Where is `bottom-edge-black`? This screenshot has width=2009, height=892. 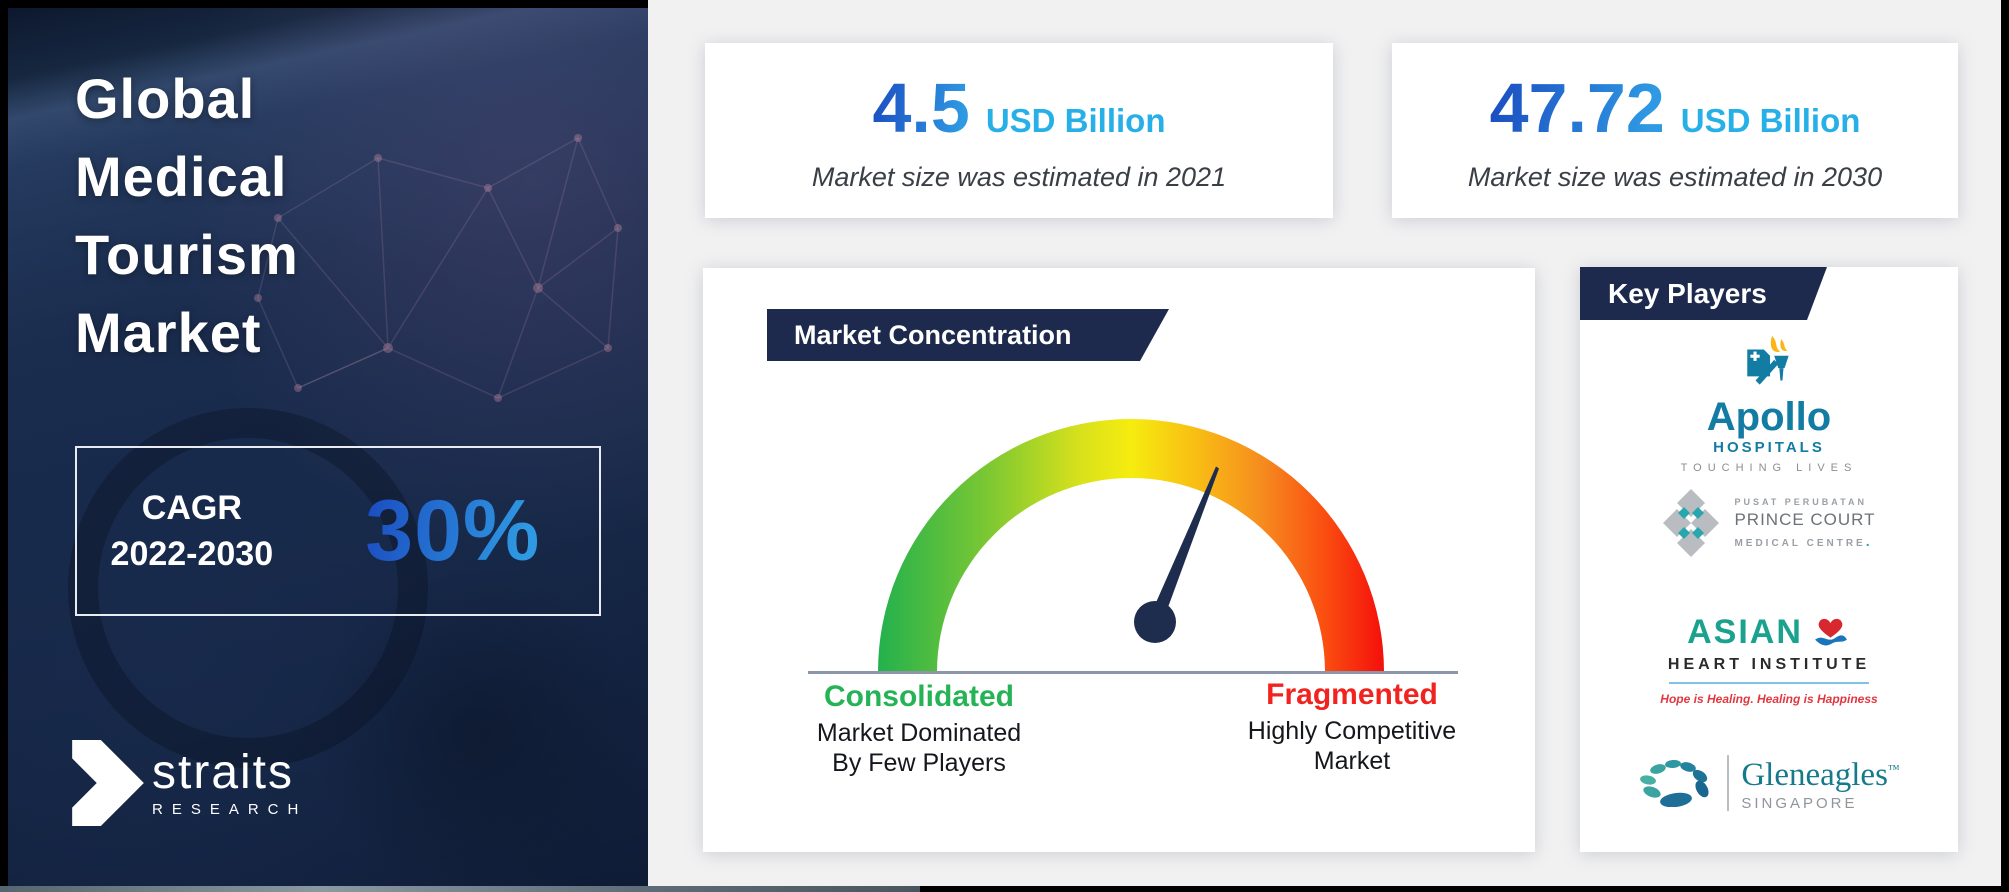 bottom-edge-black is located at coordinates (1464, 889).